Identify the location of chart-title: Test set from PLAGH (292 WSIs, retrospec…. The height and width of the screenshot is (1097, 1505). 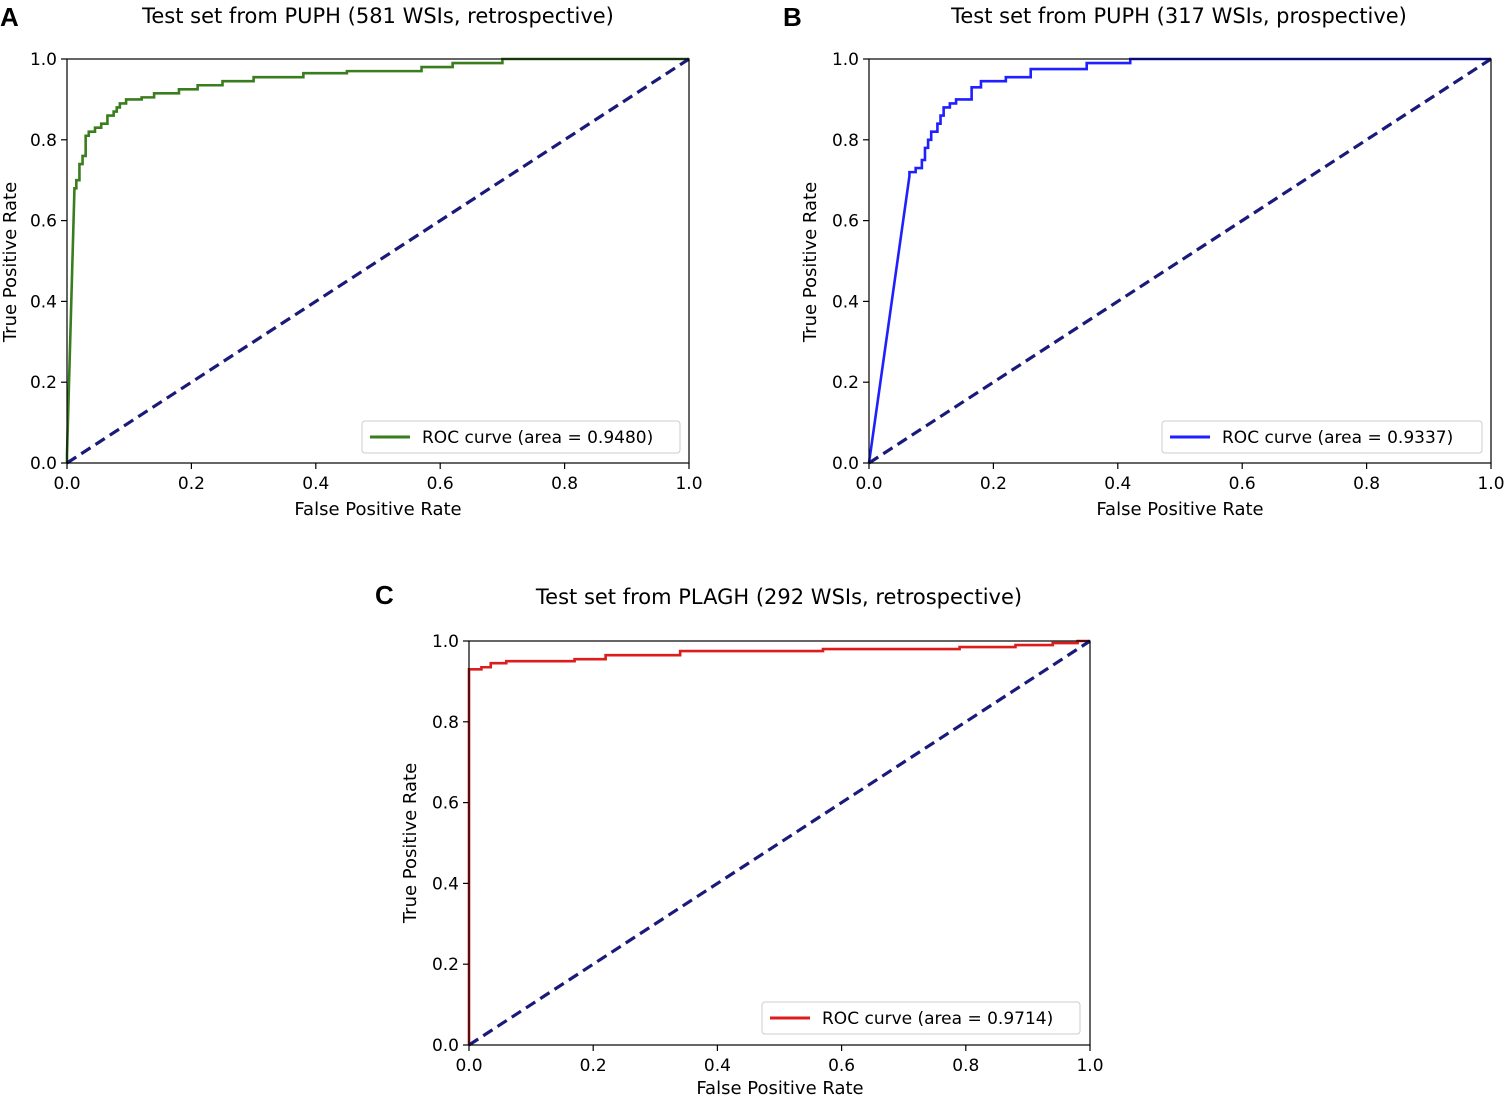
(778, 597).